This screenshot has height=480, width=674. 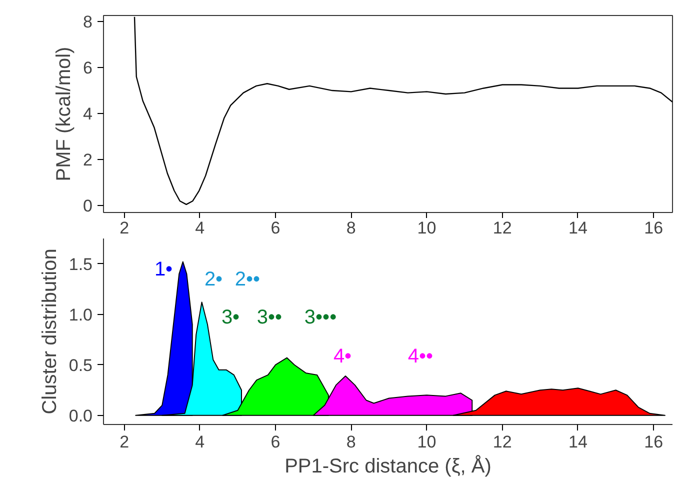 I want to click on annotation: 2•, so click(x=213, y=279).